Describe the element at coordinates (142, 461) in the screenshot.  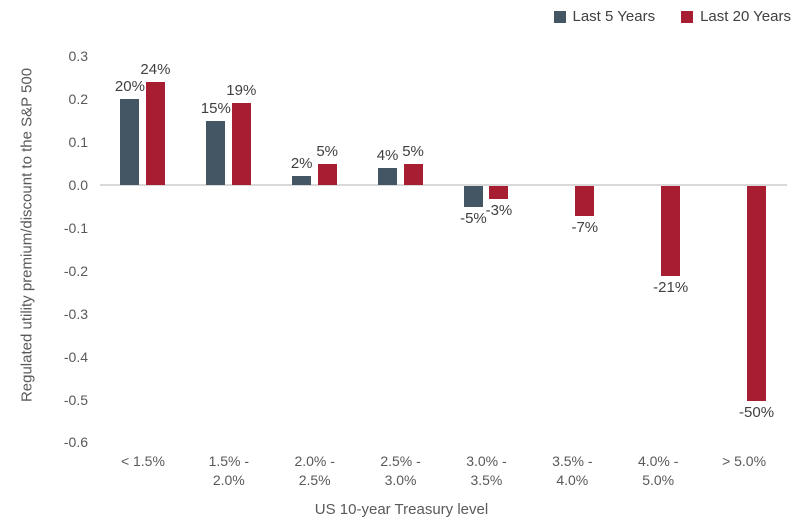
I see `x-tick-label: < 1.5%` at that location.